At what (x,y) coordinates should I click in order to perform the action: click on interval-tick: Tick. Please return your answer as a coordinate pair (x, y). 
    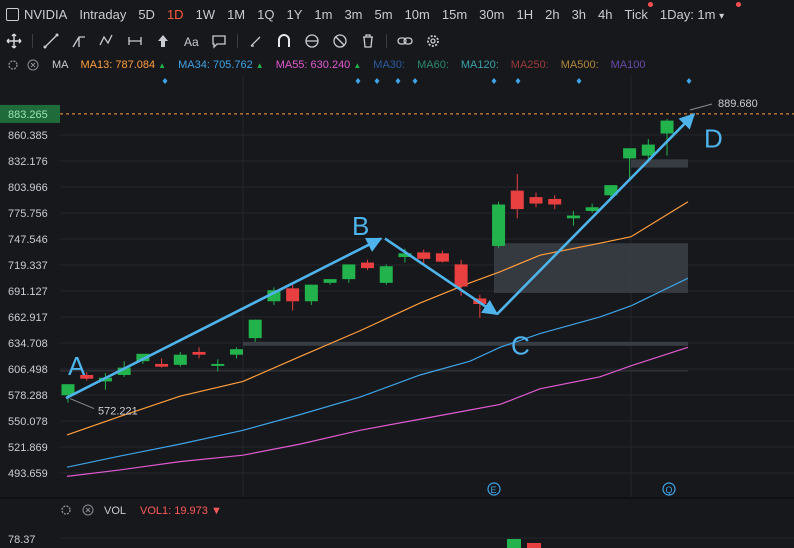
    Looking at the image, I should click on (636, 14).